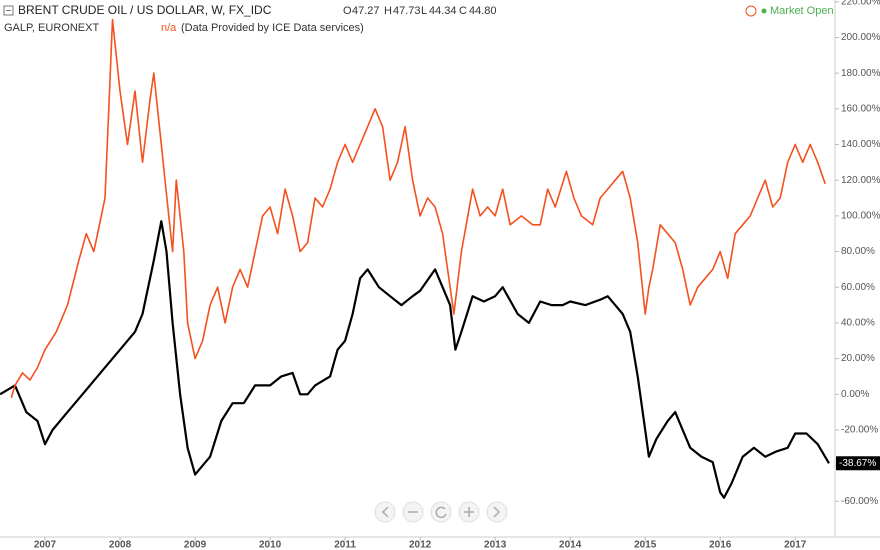 The image size is (880, 550). What do you see at coordinates (860, 37) in the screenshot?
I see `y-tick-label: 200.00%` at bounding box center [860, 37].